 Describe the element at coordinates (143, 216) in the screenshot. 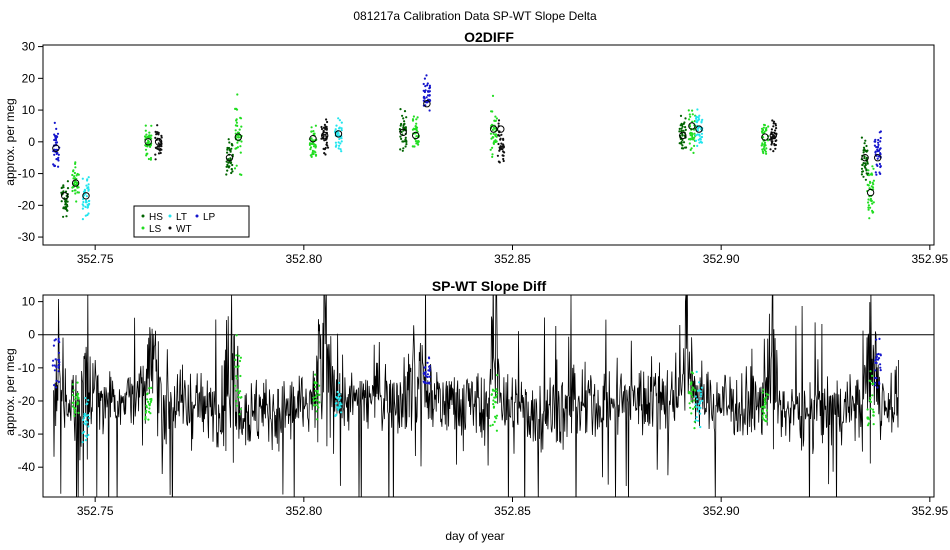

I see `legend-marker-hs` at that location.